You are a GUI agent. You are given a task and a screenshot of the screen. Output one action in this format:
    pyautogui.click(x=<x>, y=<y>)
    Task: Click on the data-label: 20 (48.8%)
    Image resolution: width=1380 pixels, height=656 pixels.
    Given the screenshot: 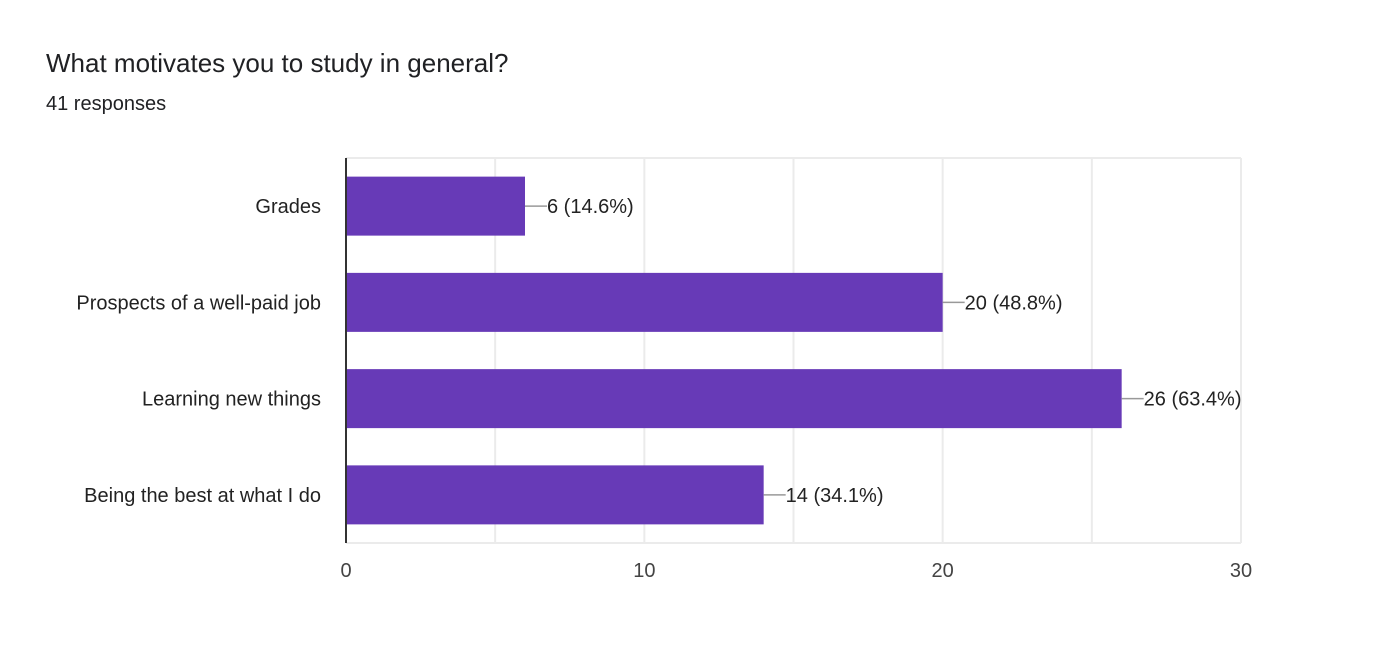 What is the action you would take?
    pyautogui.click(x=1014, y=303)
    